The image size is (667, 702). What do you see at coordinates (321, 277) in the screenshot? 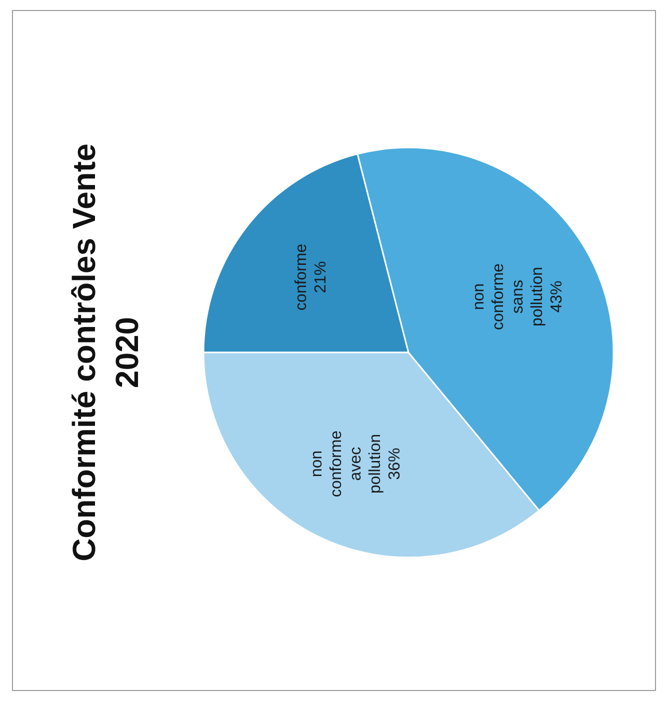
I see `data-label: 21%` at bounding box center [321, 277].